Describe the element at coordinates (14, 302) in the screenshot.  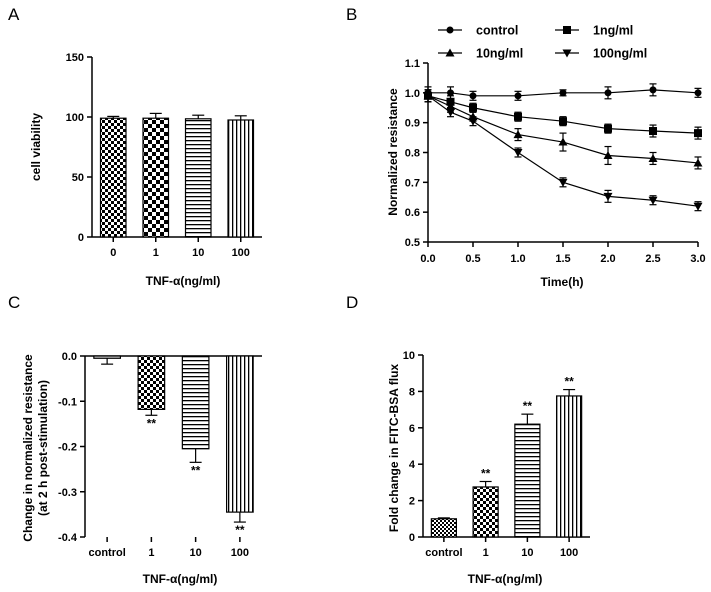
I see `panel-letter-c: C` at that location.